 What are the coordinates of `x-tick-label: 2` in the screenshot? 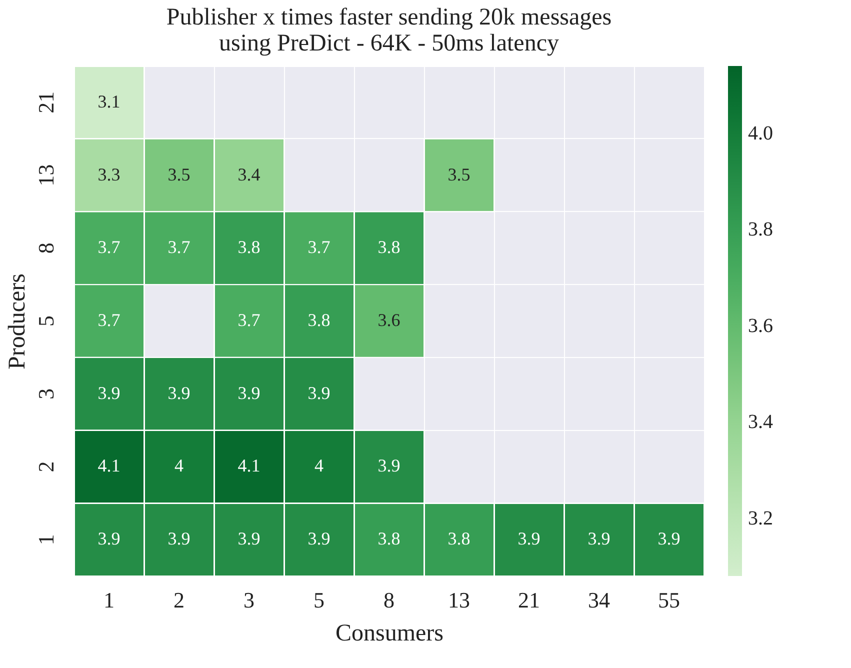 It's located at (179, 600).